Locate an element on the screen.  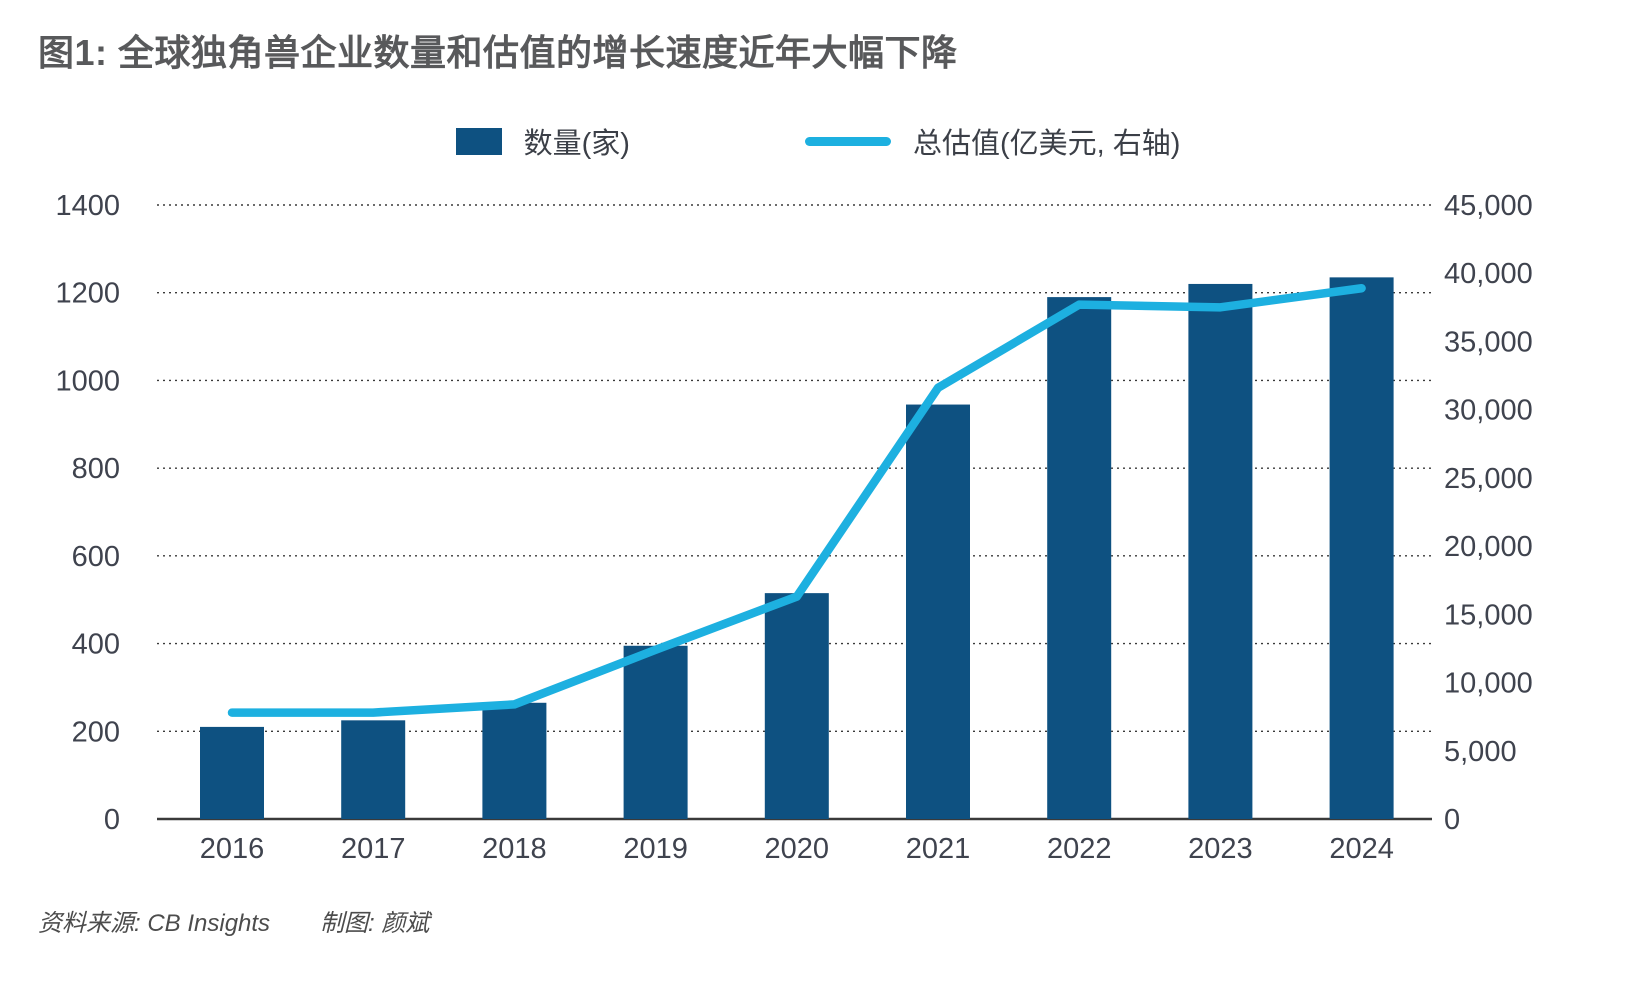
legend-item-count: 数量(家) is located at coordinates (542, 141).